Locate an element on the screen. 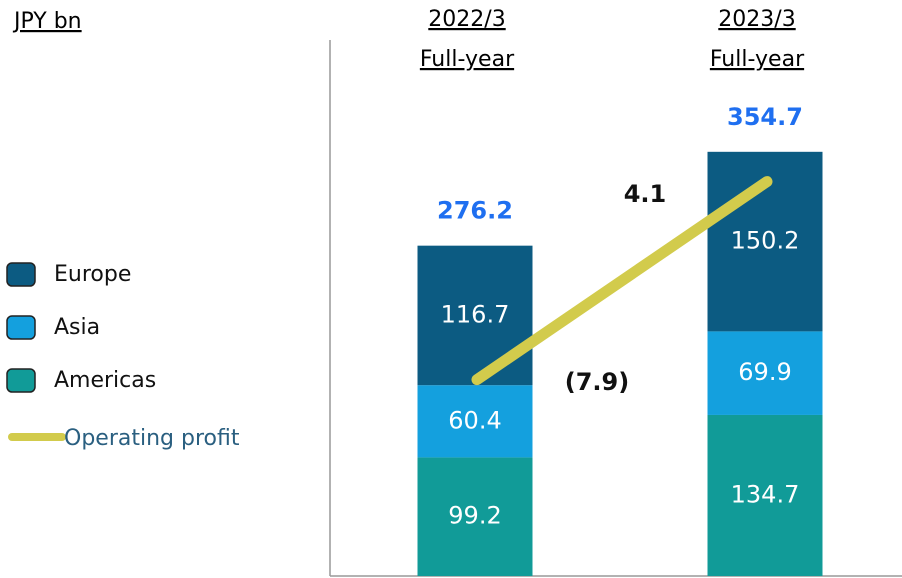  legend-label: Asia is located at coordinates (77, 327).